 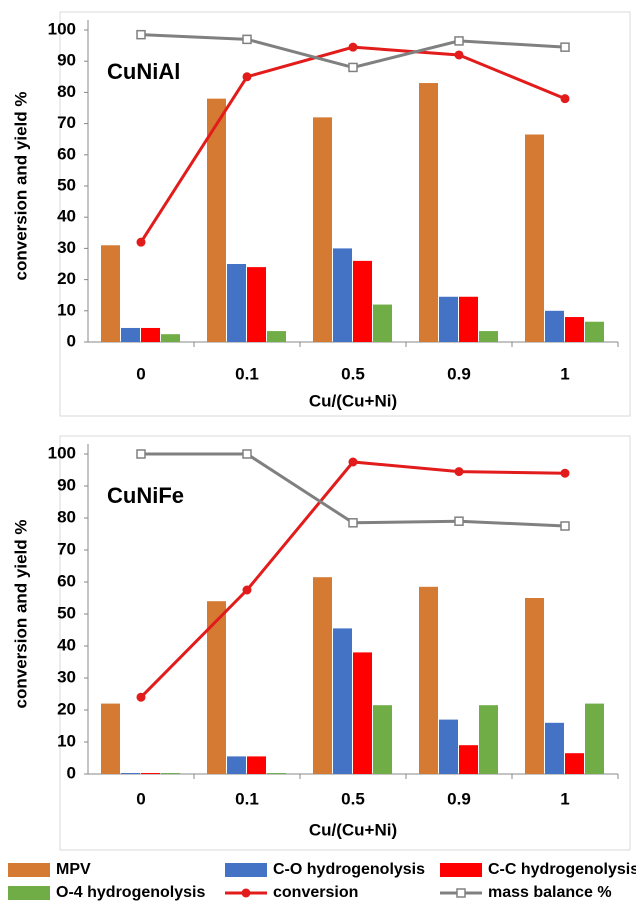 What do you see at coordinates (143, 71) in the screenshot?
I see `annotation: CuNiAl` at bounding box center [143, 71].